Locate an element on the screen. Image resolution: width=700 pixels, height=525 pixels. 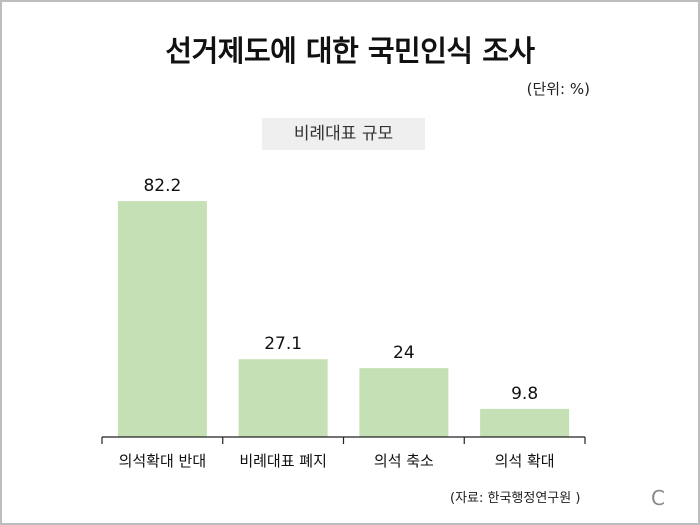
x-axis is located at coordinates (343, 440).